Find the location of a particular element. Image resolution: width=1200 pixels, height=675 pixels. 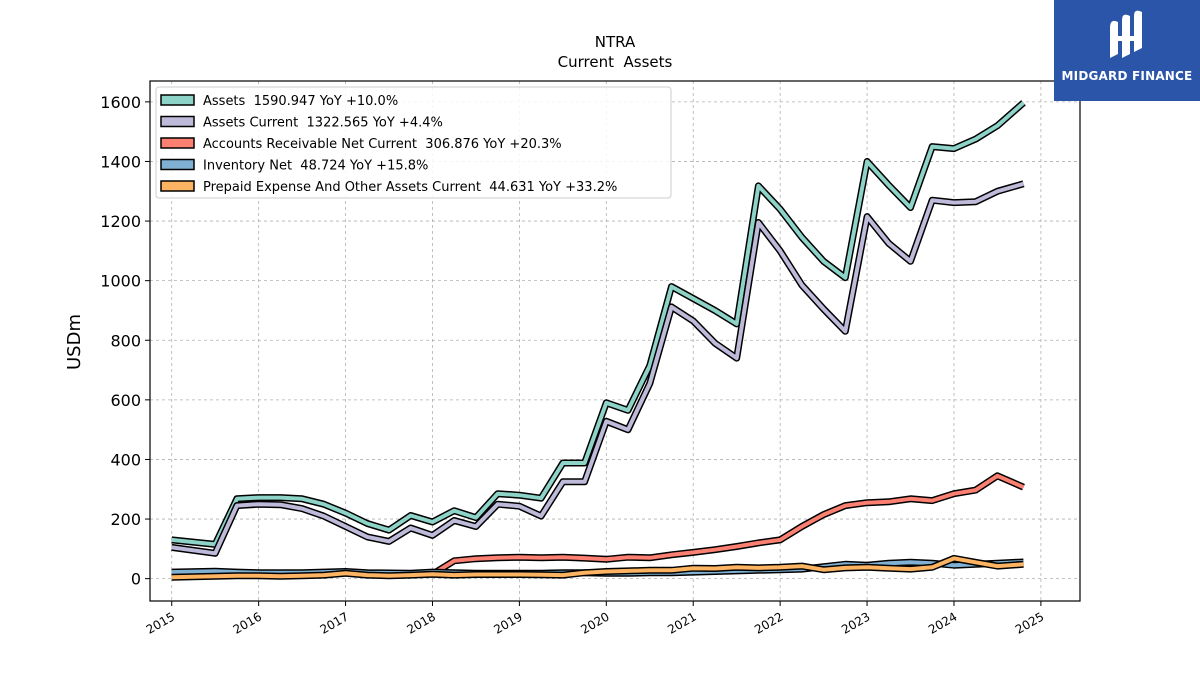

legend-label: Assets 1590.947 YoY +10.0% is located at coordinates (300, 101).